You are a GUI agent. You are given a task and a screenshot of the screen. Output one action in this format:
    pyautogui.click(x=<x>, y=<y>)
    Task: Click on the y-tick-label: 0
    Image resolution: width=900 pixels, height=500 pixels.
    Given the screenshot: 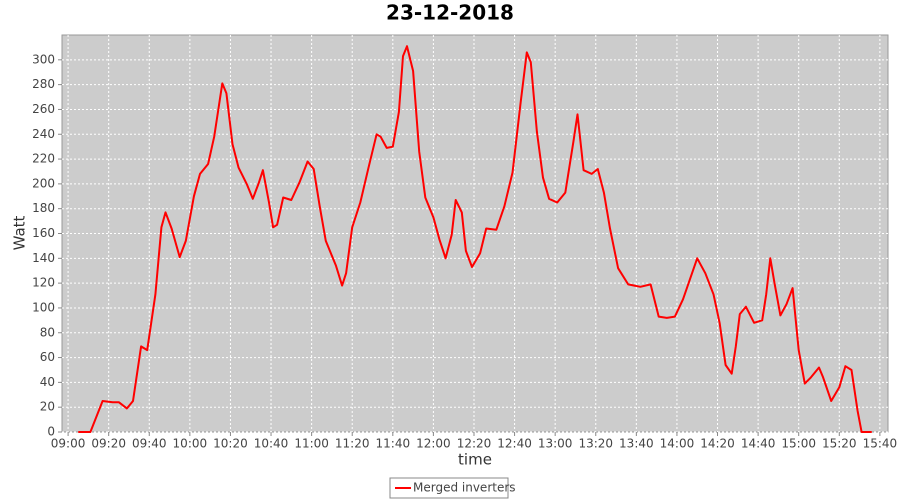 What is the action you would take?
    pyautogui.click(x=51, y=432)
    